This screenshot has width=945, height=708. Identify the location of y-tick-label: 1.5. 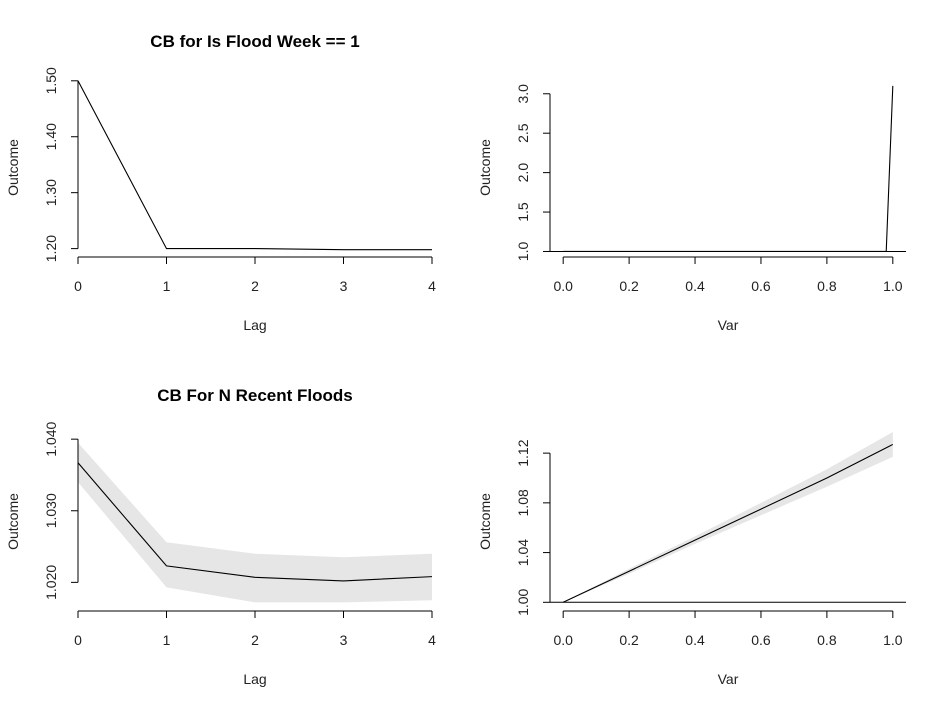
(523, 212).